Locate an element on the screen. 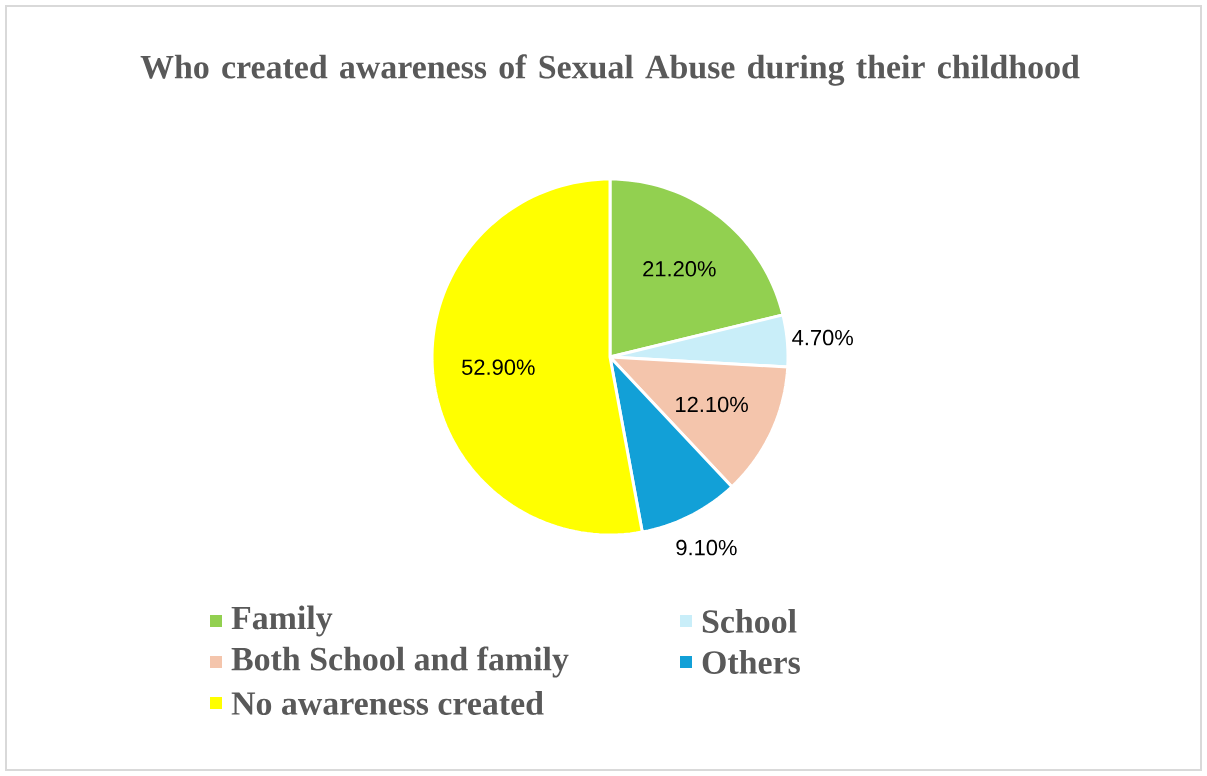  data-label: 12.10% is located at coordinates (712, 404).